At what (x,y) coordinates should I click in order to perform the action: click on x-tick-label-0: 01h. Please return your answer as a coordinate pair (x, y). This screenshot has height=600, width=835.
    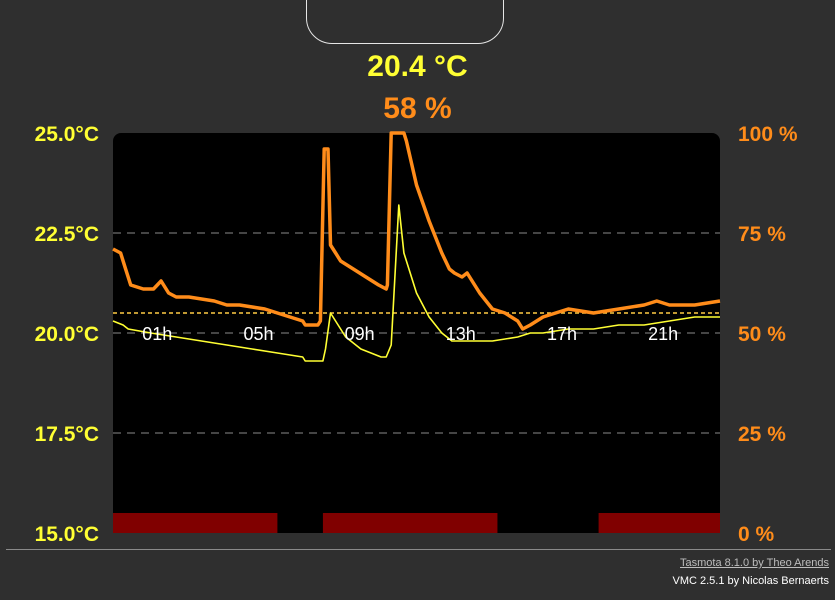
    Looking at the image, I should click on (157, 334).